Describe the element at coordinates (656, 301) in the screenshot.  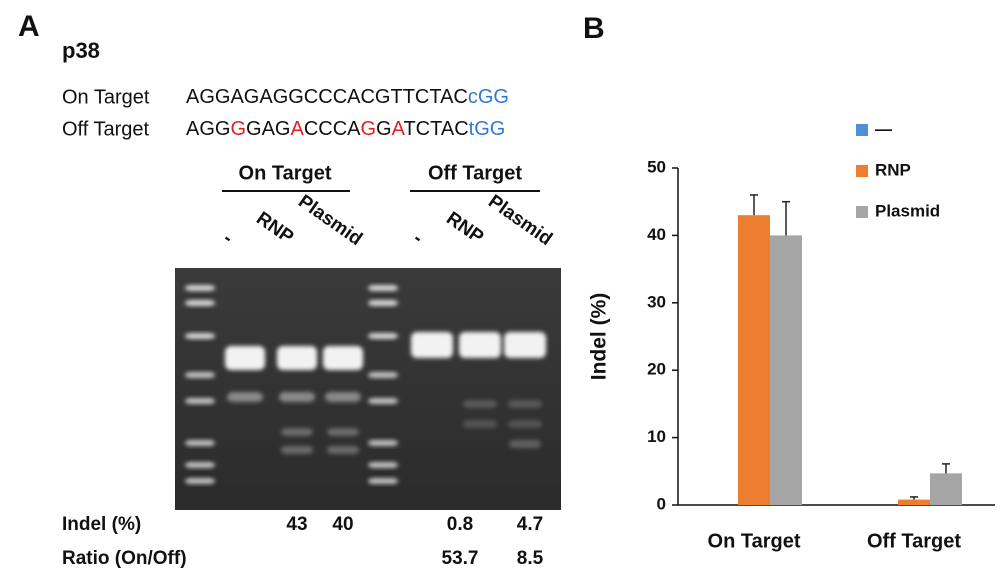
I see `y-tick-label: 30` at that location.